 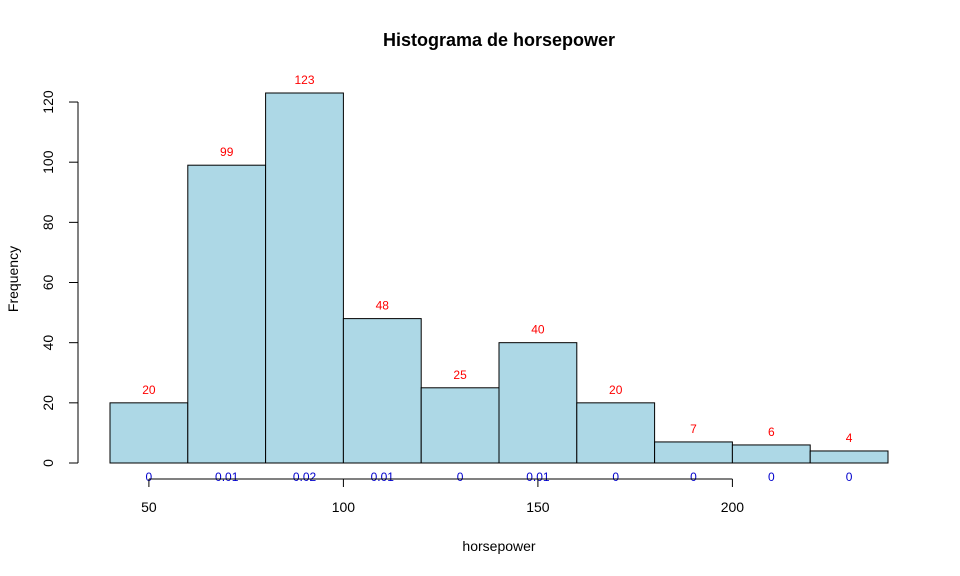 What do you see at coordinates (460, 375) in the screenshot?
I see `bar-count-label: 25` at bounding box center [460, 375].